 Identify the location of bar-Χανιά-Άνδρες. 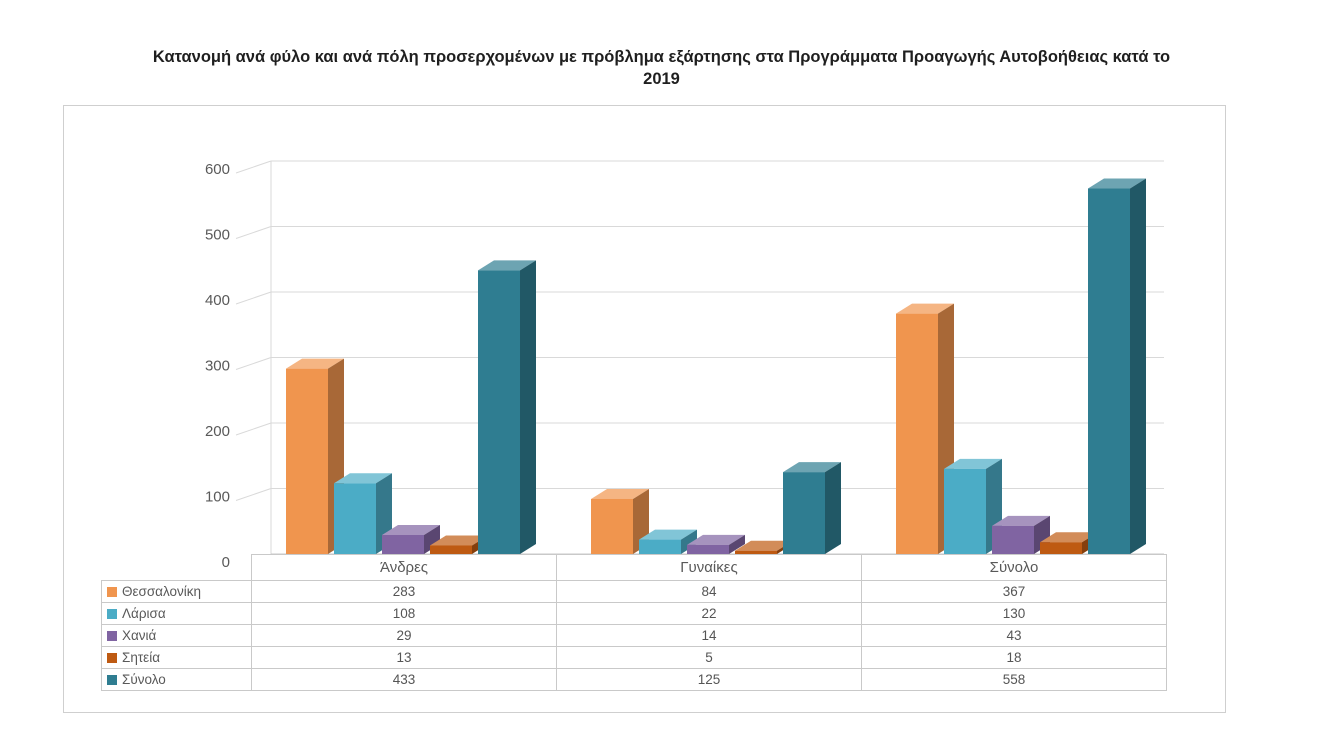
(411, 539).